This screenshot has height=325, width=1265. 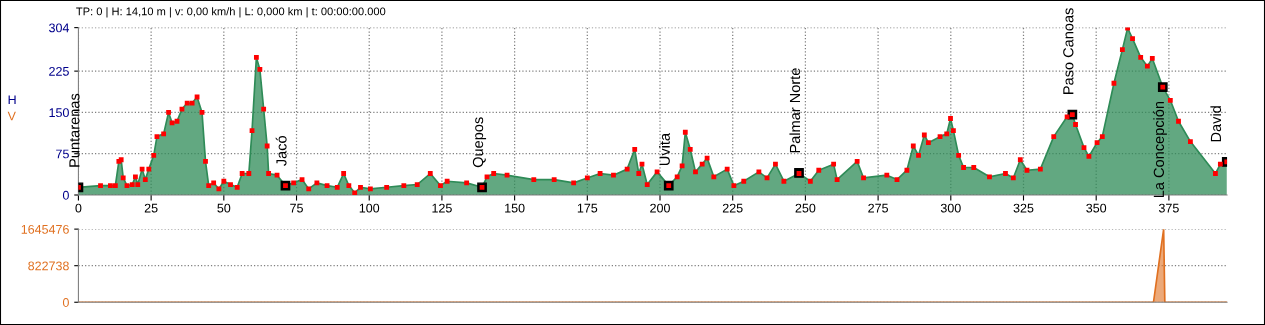 What do you see at coordinates (1168, 208) in the screenshot?
I see `x-tick-label: 375` at bounding box center [1168, 208].